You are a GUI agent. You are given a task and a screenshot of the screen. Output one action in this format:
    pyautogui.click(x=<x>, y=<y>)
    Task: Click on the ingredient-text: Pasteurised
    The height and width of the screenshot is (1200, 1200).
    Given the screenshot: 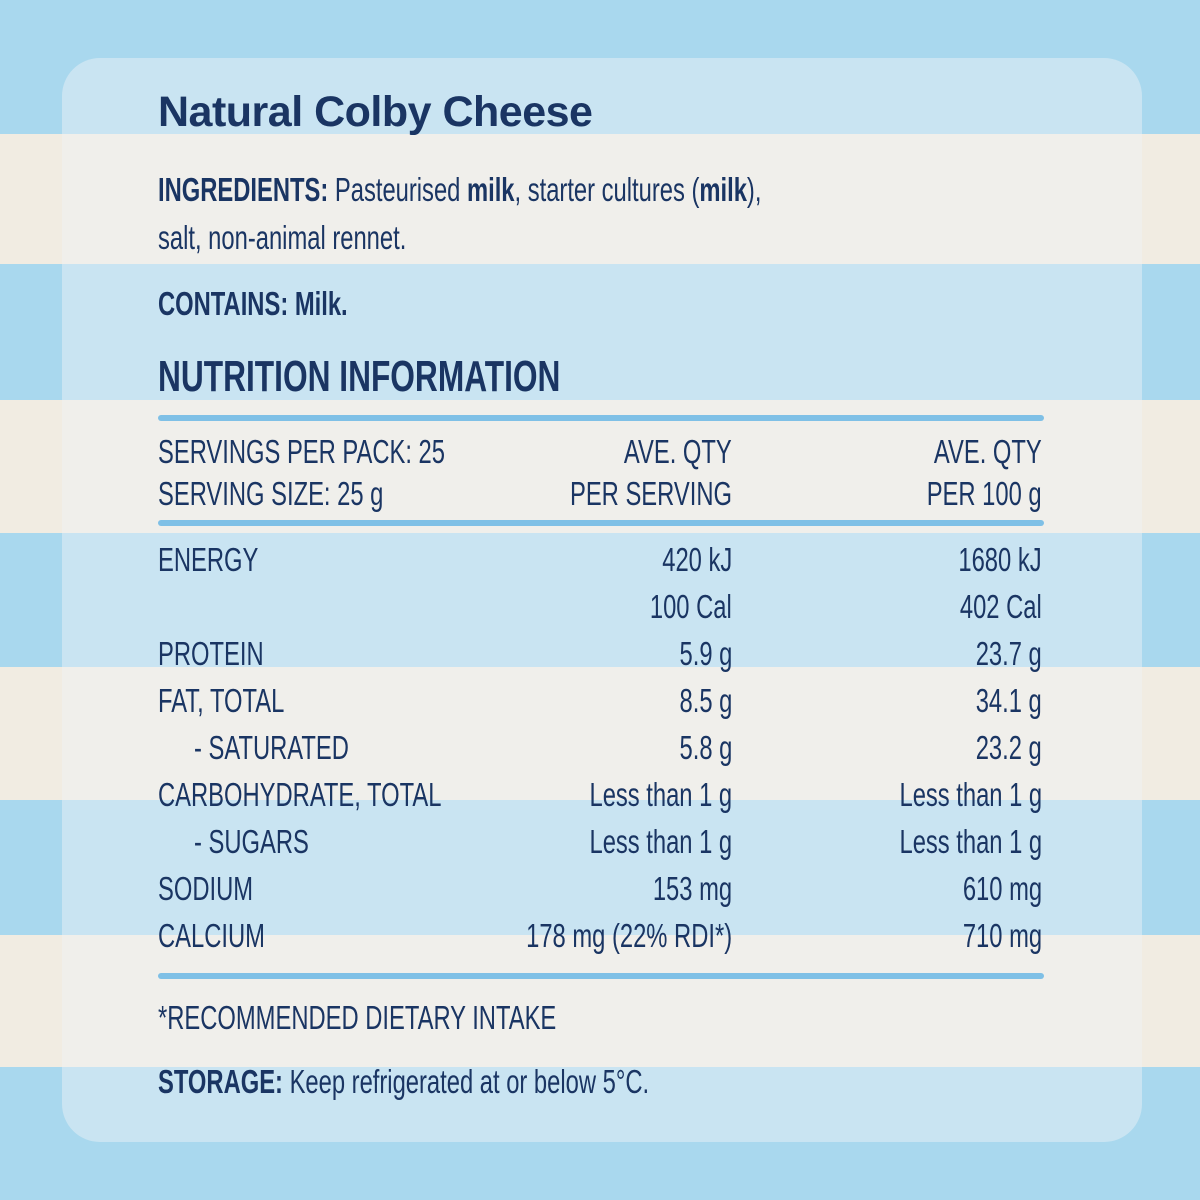 What is the action you would take?
    pyautogui.click(x=400, y=189)
    